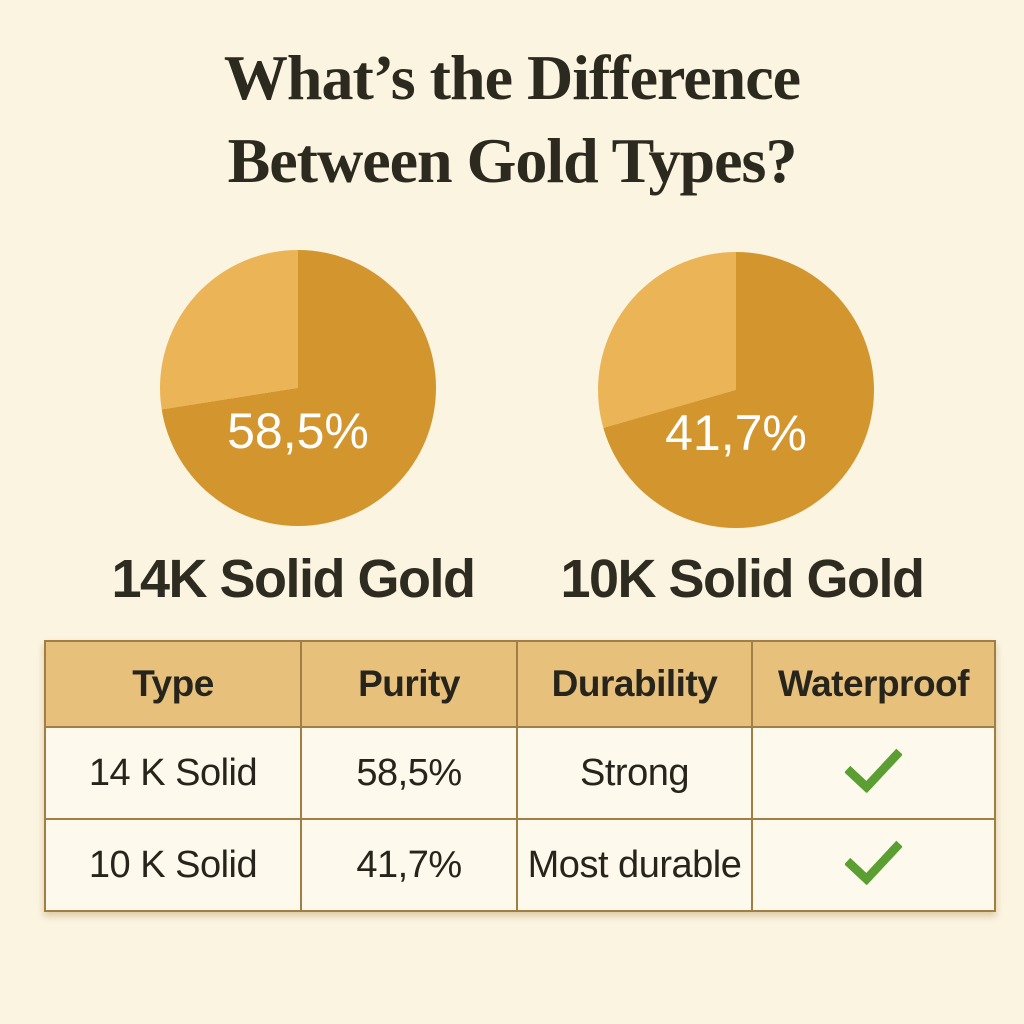 The image size is (1024, 1024). Describe the element at coordinates (736, 390) in the screenshot. I see `pie-chart-10k: 41,7%` at that location.